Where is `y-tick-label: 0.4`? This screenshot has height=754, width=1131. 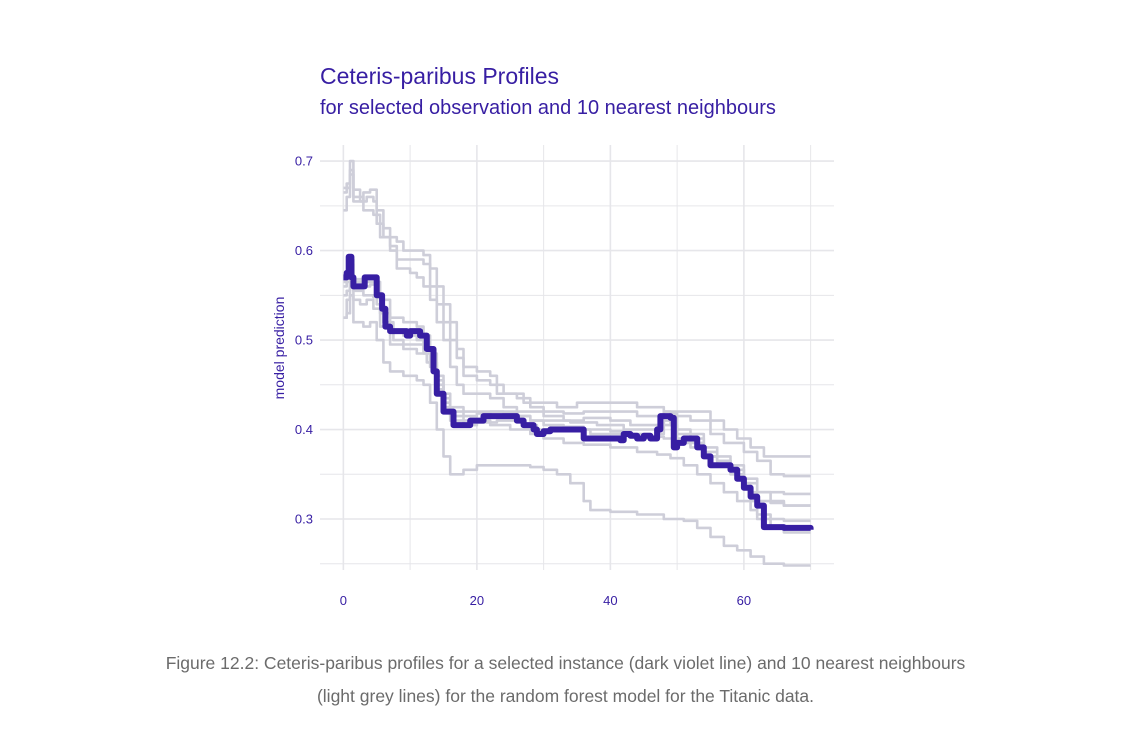
y-tick-label: 0.4 is located at coordinates (304, 429).